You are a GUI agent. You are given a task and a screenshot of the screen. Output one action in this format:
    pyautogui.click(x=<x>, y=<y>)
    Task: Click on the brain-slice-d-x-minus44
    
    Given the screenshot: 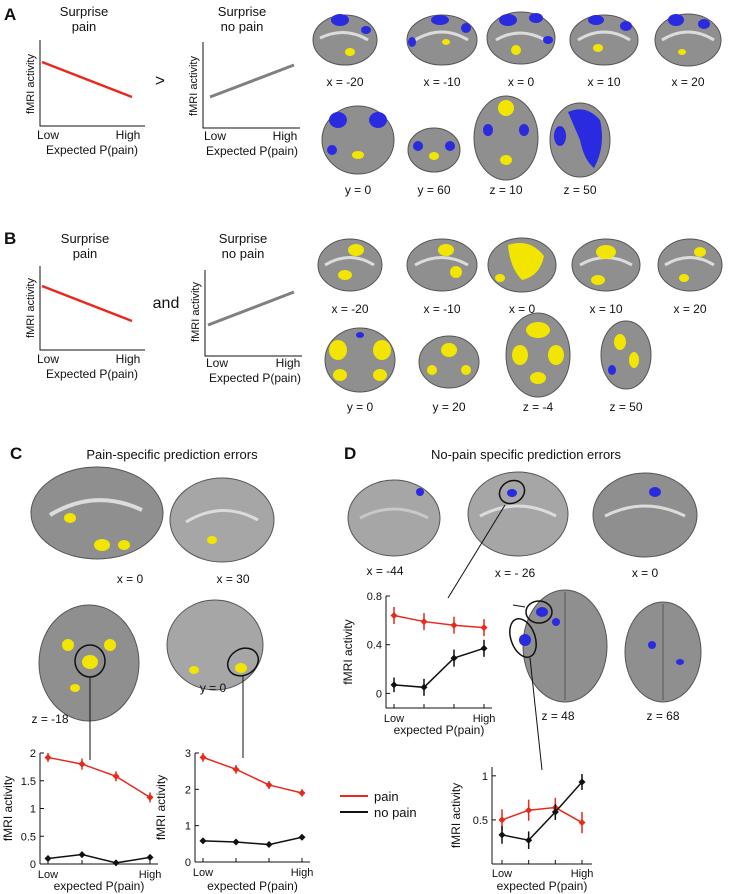 What is the action you would take?
    pyautogui.click(x=394, y=518)
    